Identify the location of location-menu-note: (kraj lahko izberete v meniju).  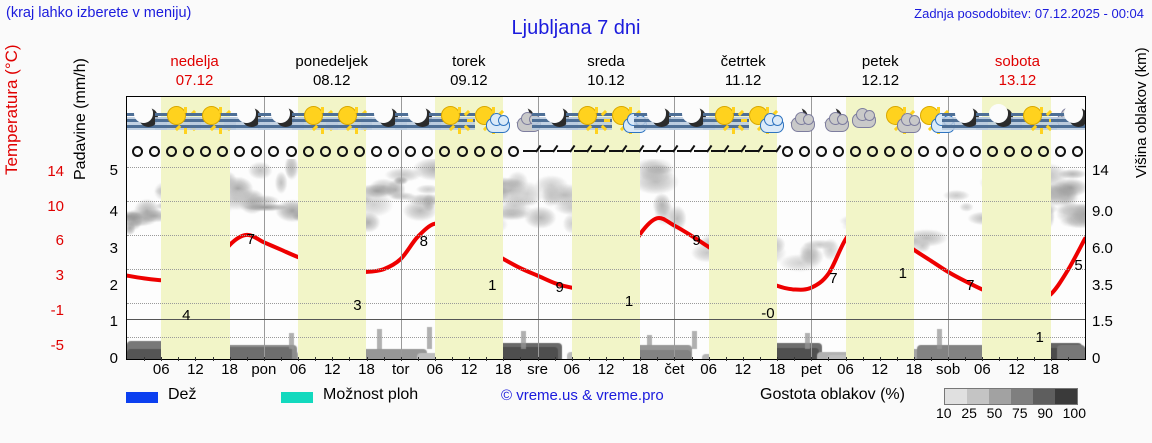
(99, 13).